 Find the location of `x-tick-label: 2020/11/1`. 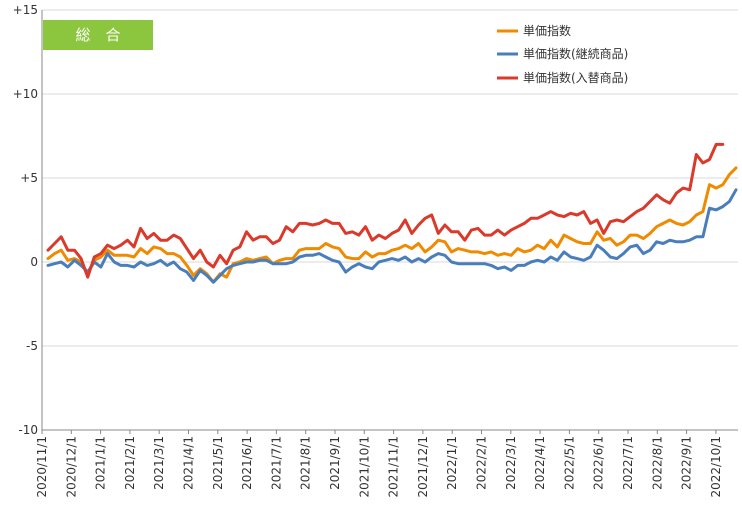

x-tick-label: 2020/11/1 is located at coordinates (42, 467).